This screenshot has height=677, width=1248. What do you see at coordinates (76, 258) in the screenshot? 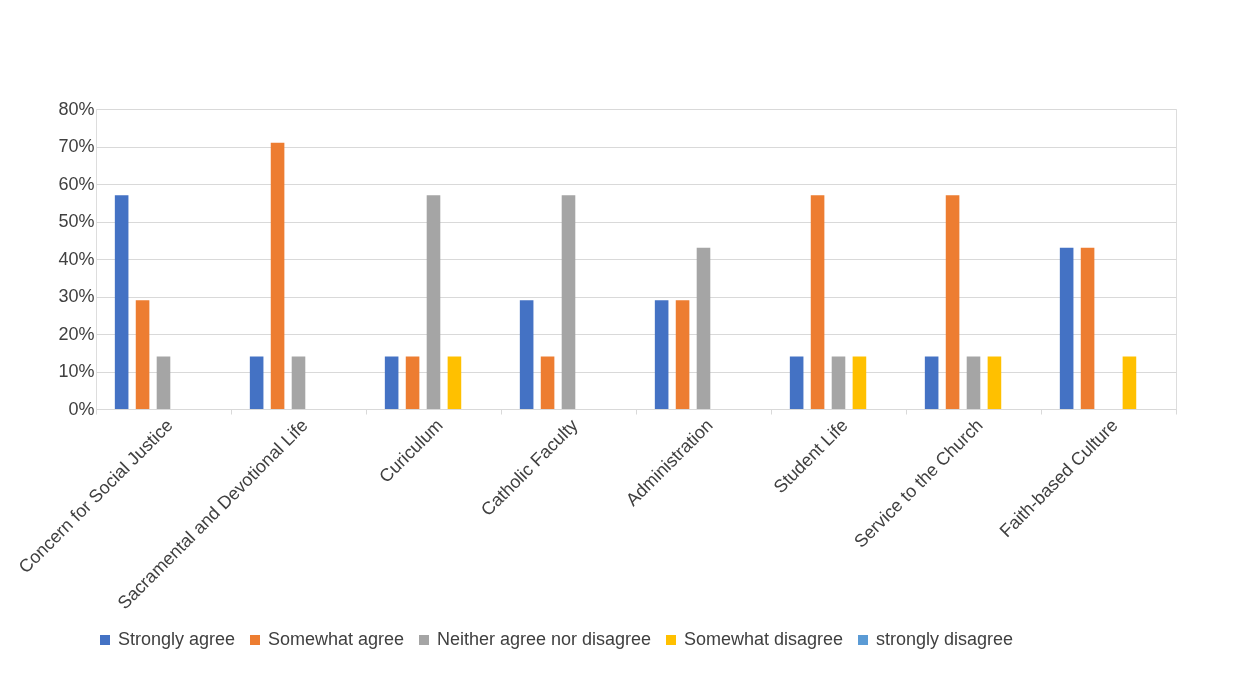
I see `y-tick-label: 40%` at bounding box center [76, 258].